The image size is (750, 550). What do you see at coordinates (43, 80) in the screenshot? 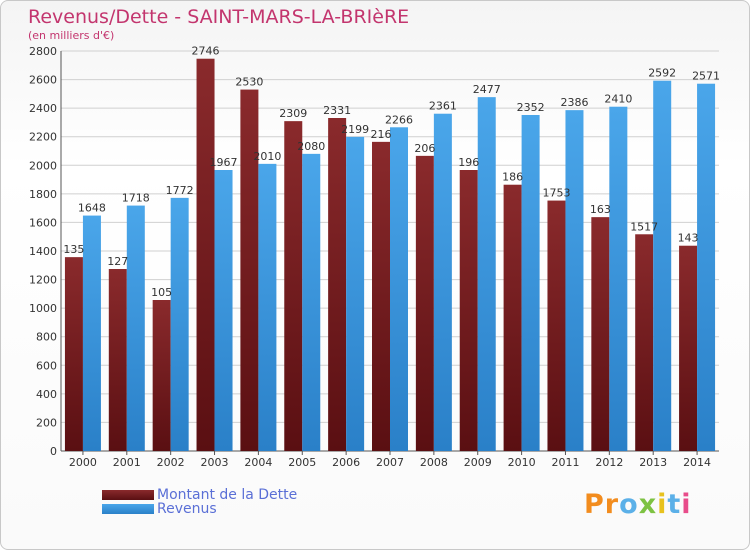
I see `y-tick-label: 2600` at bounding box center [43, 80].